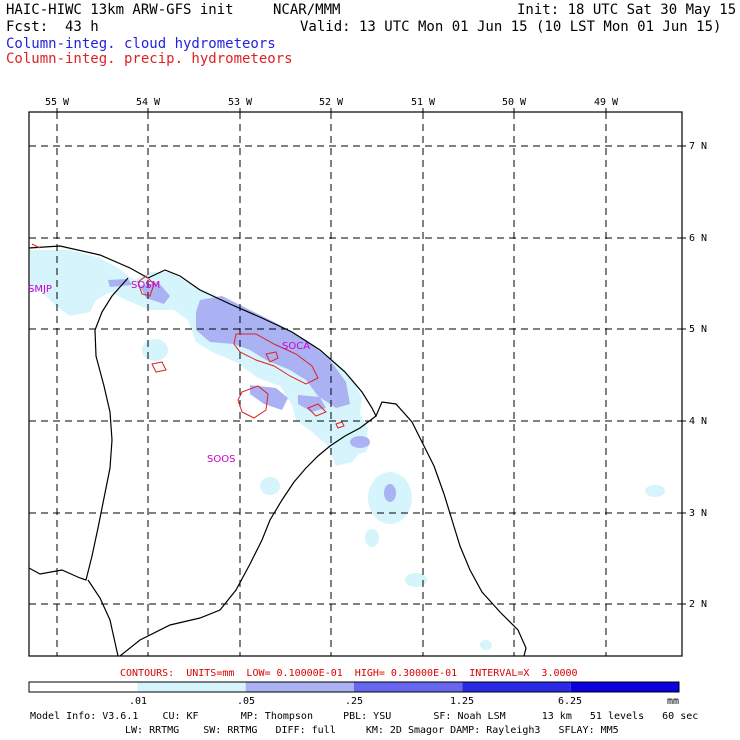 The height and width of the screenshot is (740, 740). I want to click on colorbar-label: .25, so click(354, 701).